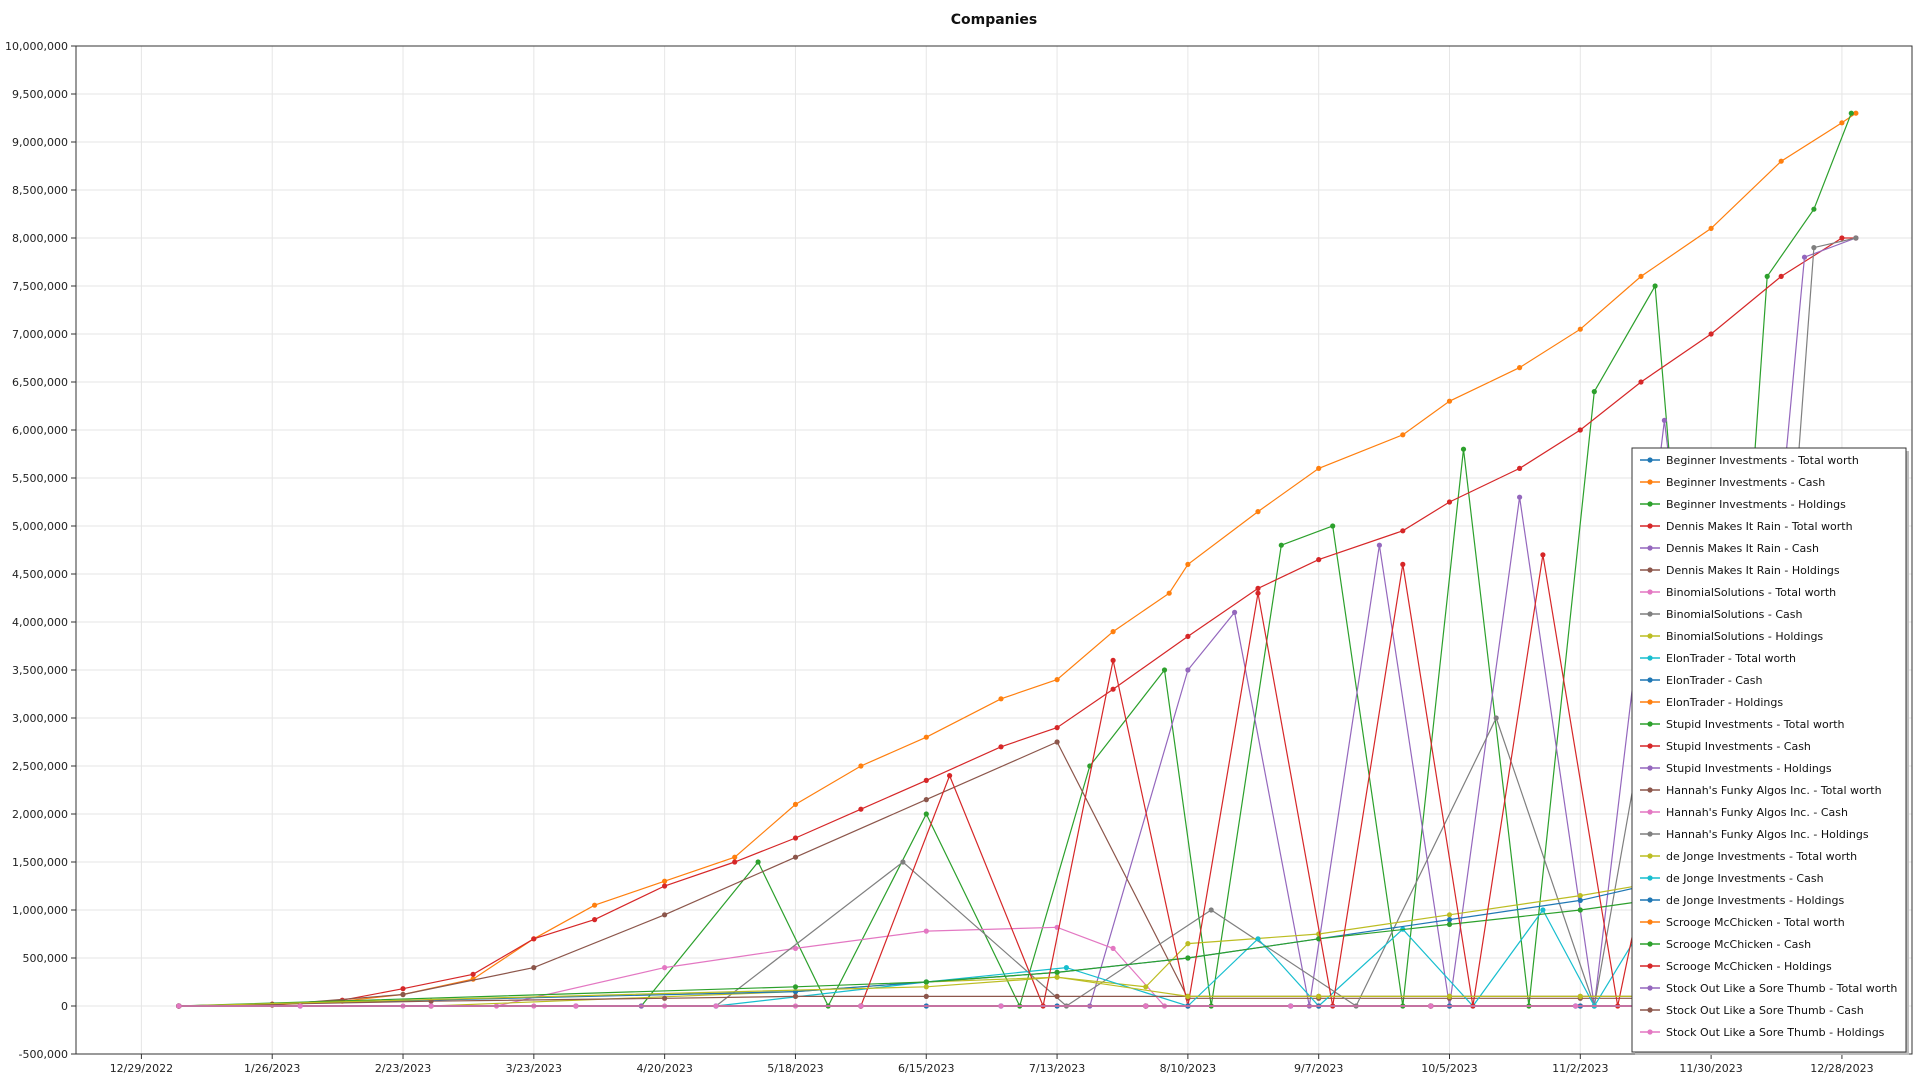  I want to click on legend-item: de Jonge Investments - Holdings, so click(1742, 900).